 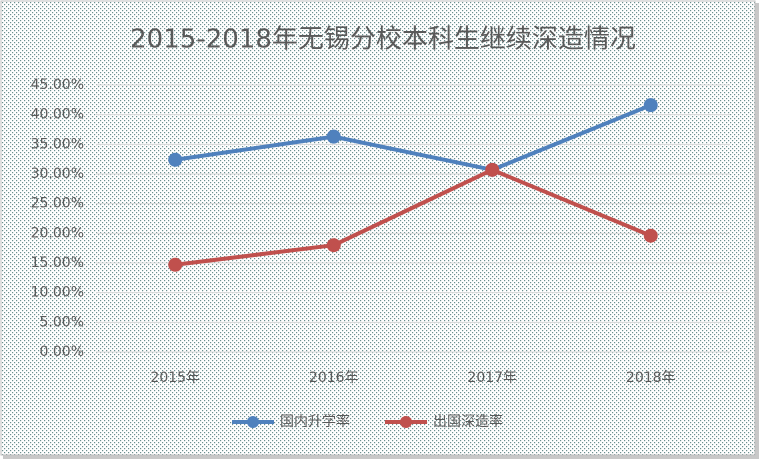 What do you see at coordinates (383, 40) in the screenshot?
I see `chart-title: 2015-2018年无锡分校本科生继续深造情况` at bounding box center [383, 40].